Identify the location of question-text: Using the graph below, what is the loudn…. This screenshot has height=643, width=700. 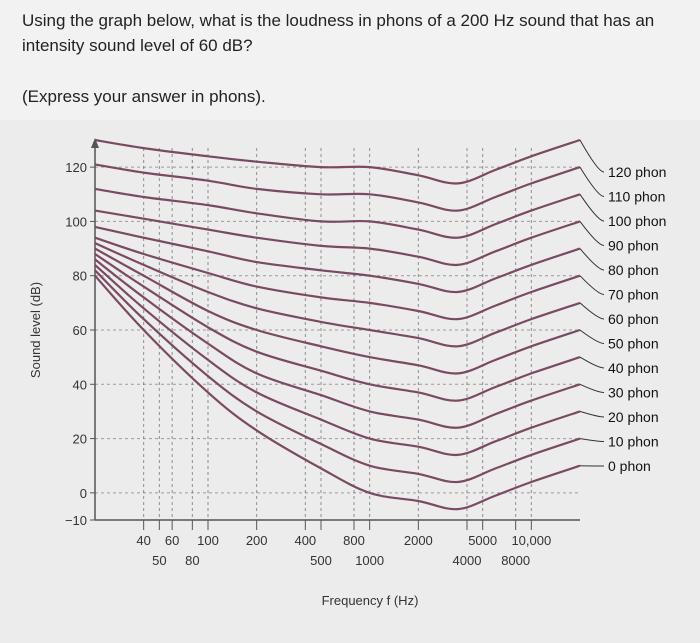
(338, 33).